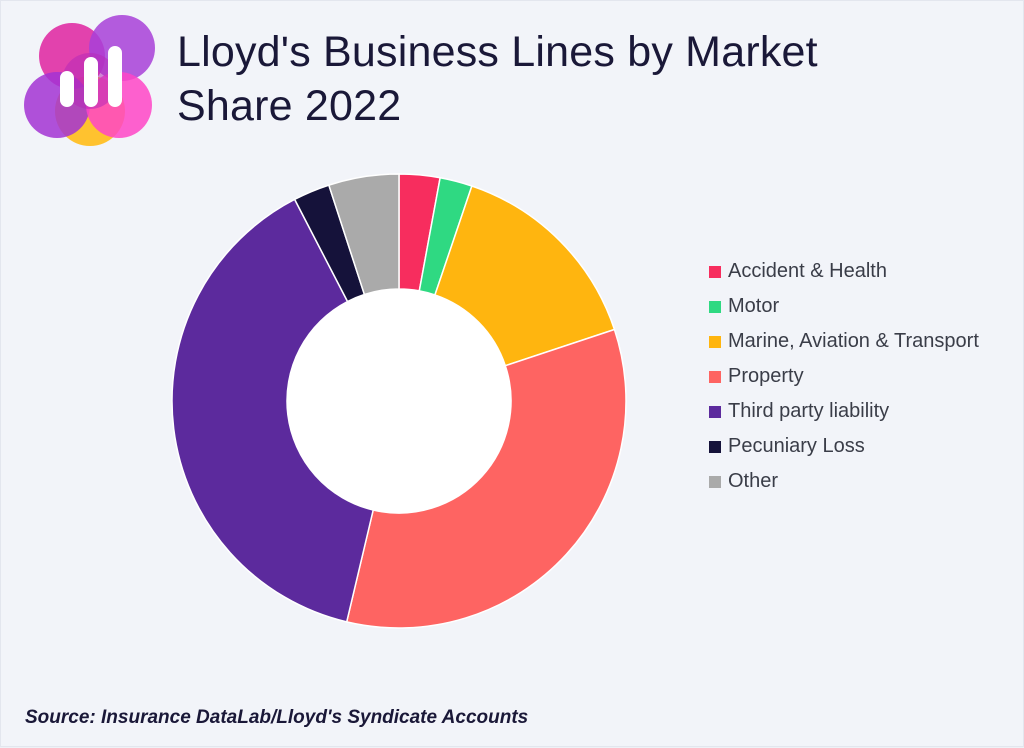 The height and width of the screenshot is (748, 1024). I want to click on legend-label: Pecuniary Loss, so click(796, 446).